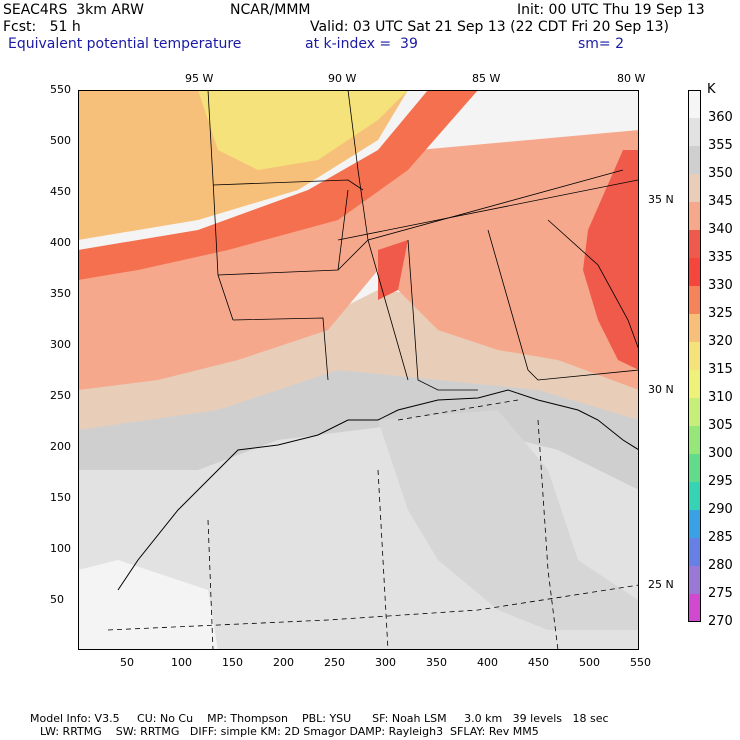  Describe the element at coordinates (720, 173) in the screenshot. I see `legend-level-label: 350` at that location.